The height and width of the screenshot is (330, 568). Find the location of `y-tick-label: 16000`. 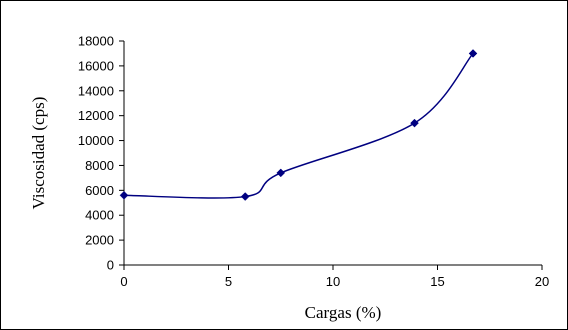

y-tick-label: 16000 is located at coordinates (96, 65).